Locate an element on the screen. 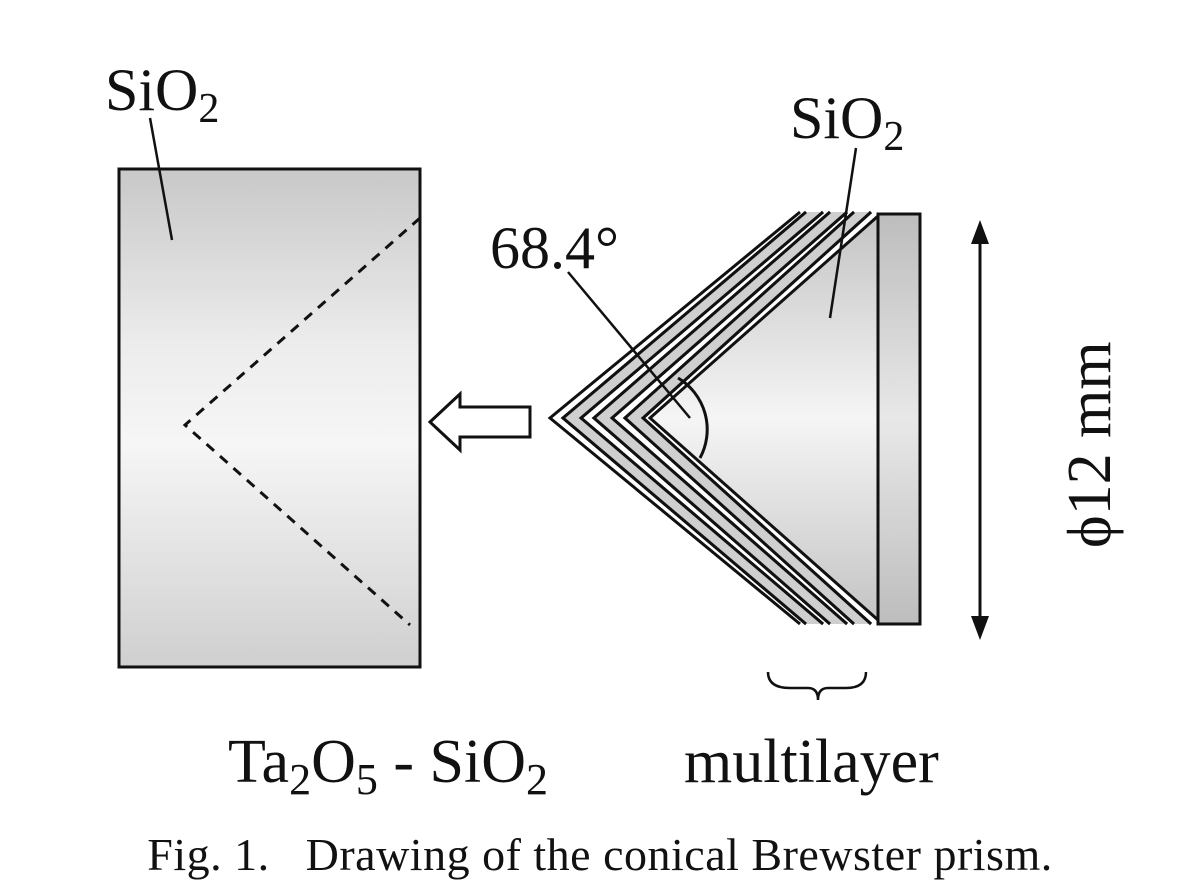 This screenshot has height=895, width=1200. diameter-label: ϕ12 mm is located at coordinates (1090, 444).